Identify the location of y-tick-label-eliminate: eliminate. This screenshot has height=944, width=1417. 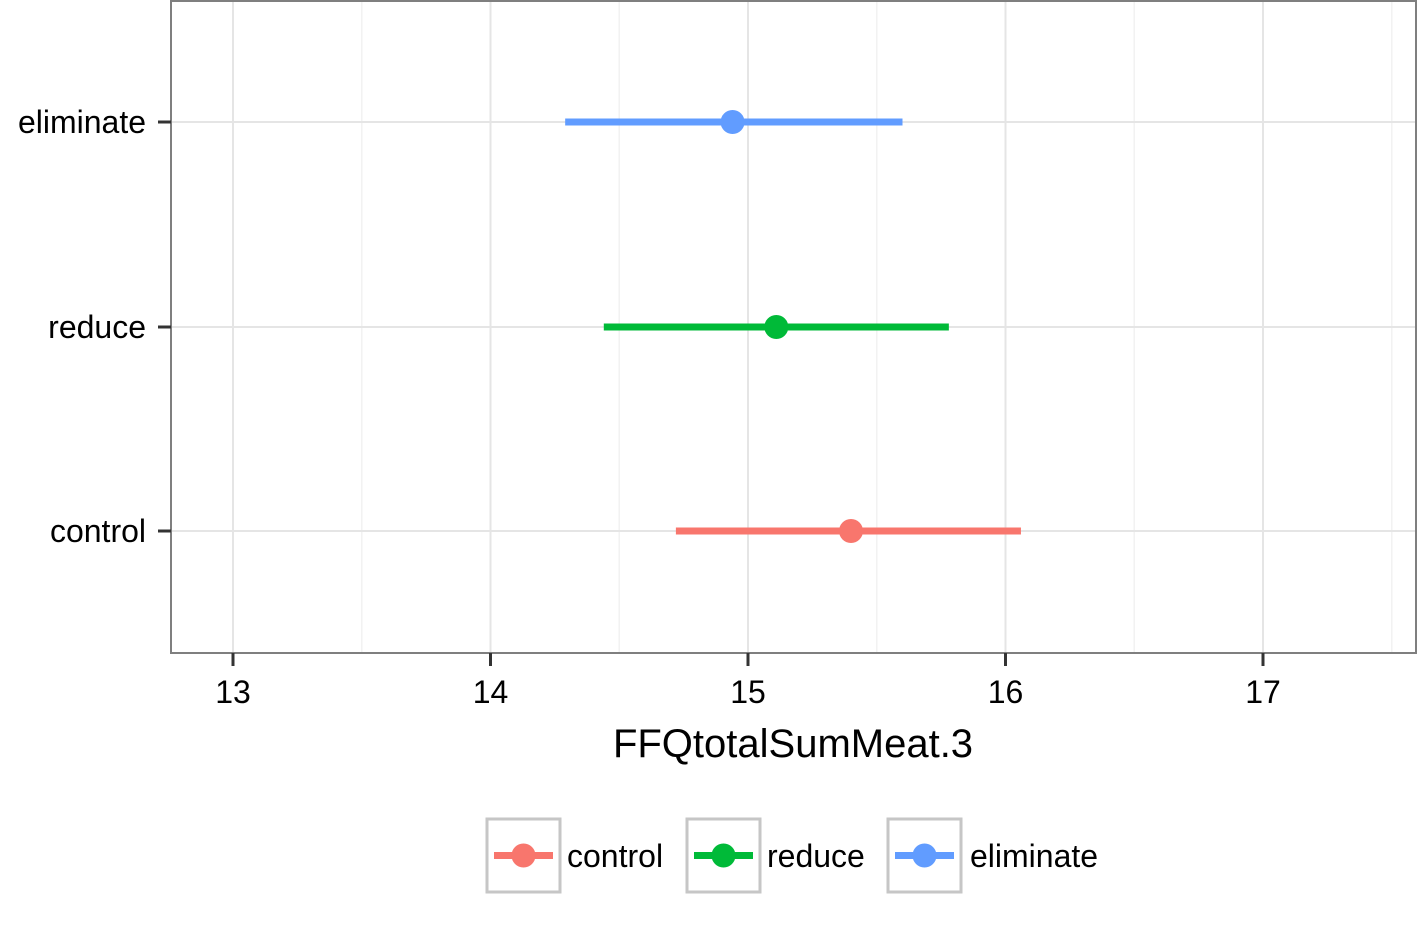
(82, 122).